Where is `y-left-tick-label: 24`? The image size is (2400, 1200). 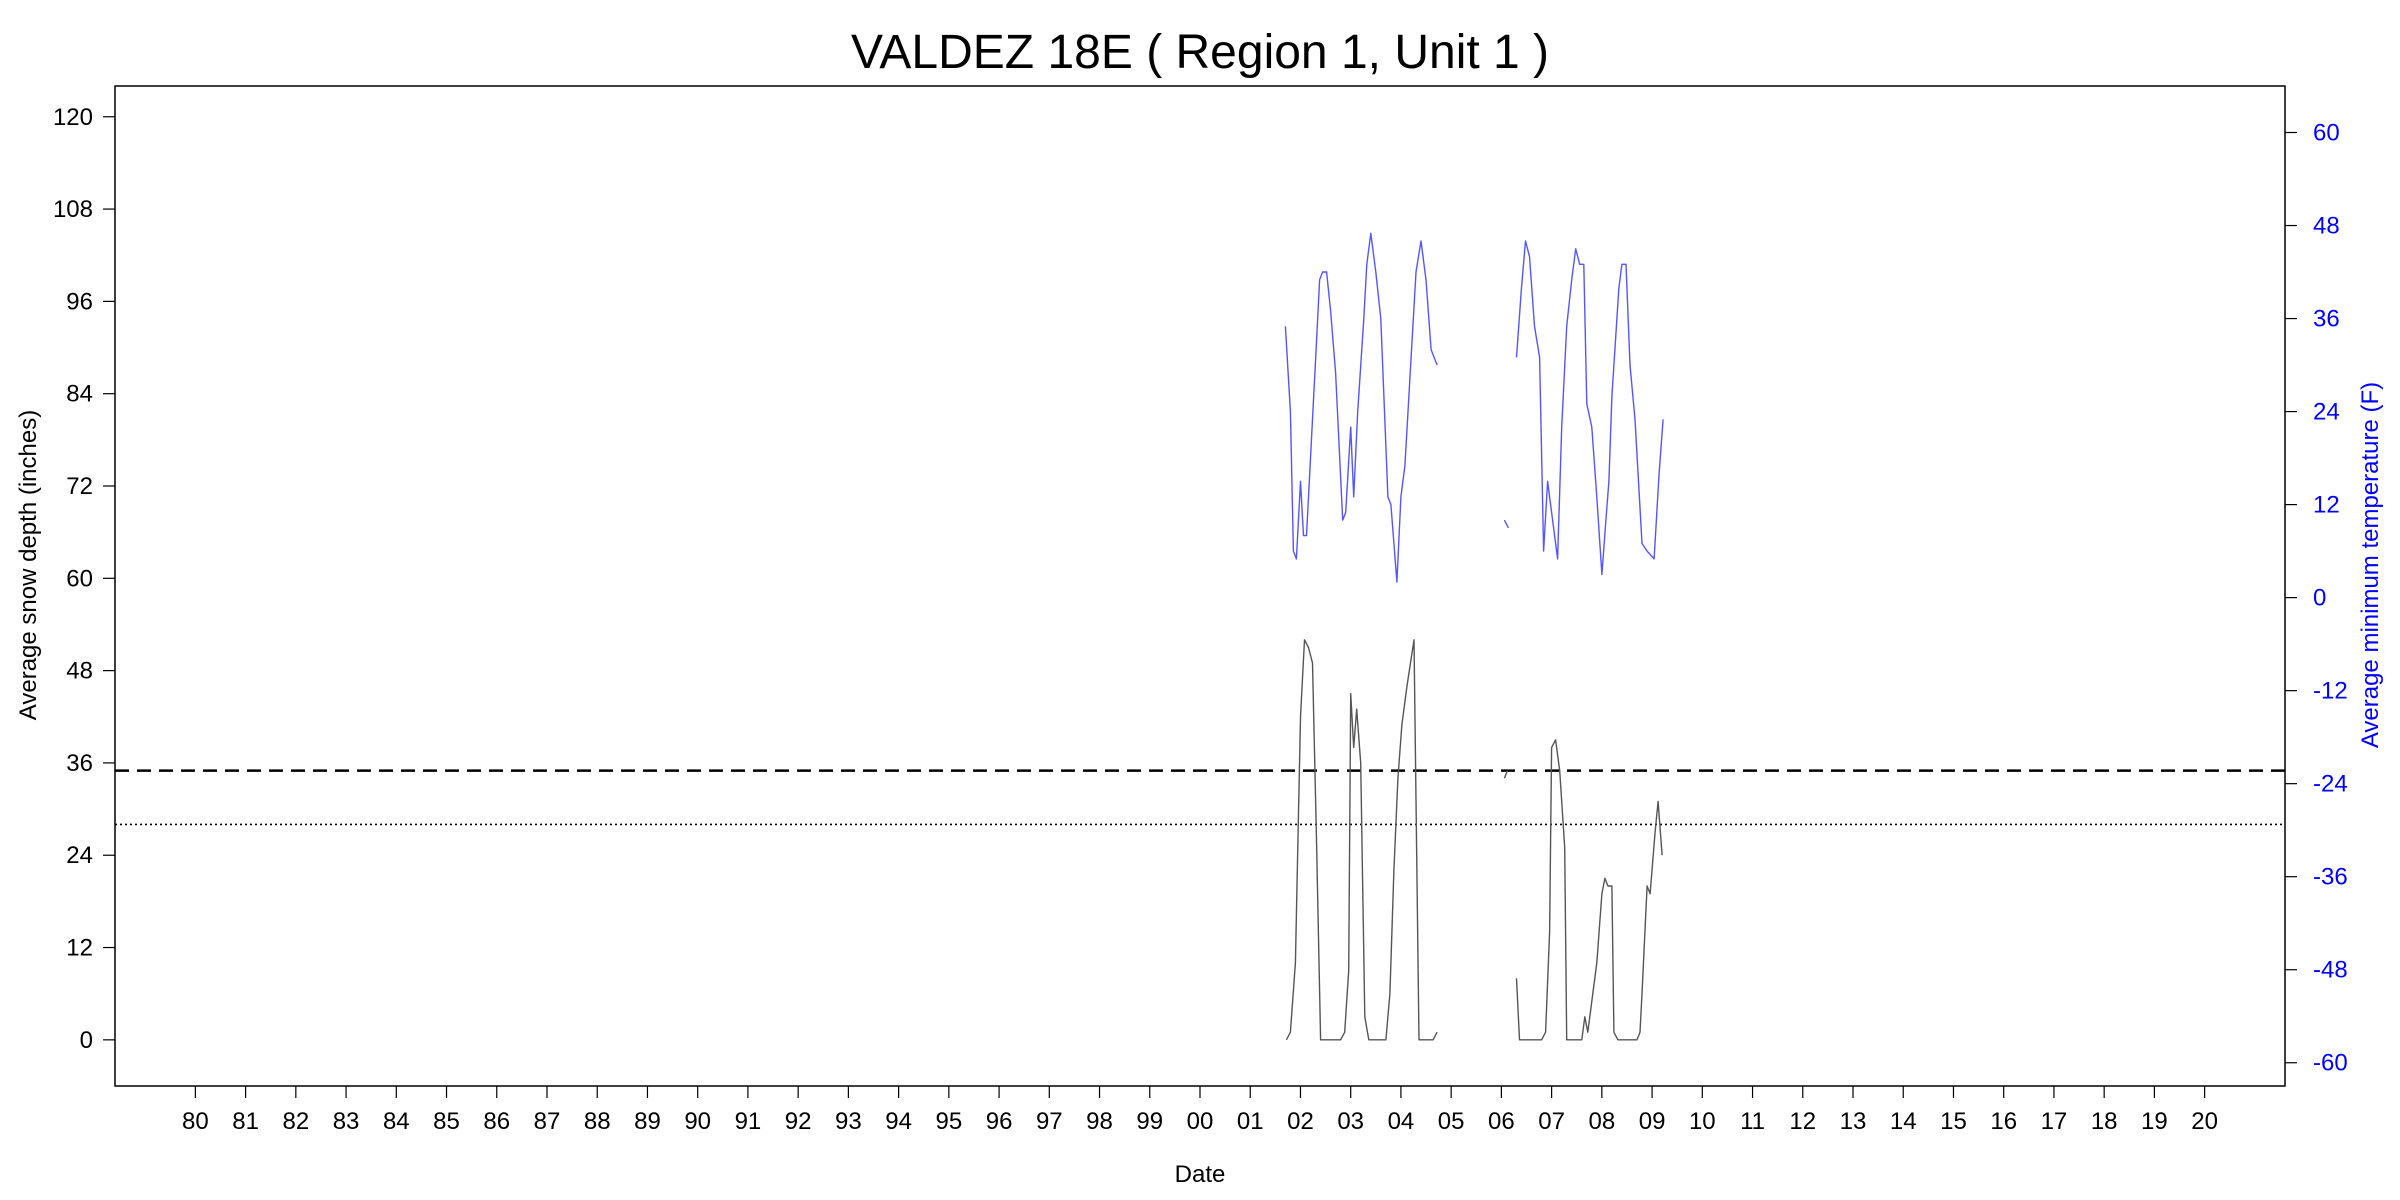 y-left-tick-label: 24 is located at coordinates (79, 855).